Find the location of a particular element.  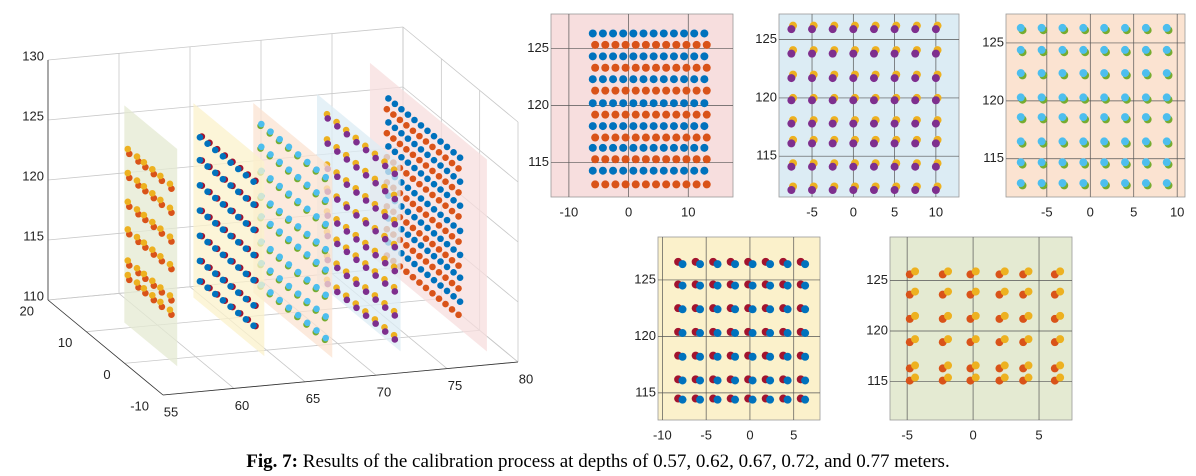

axis-line is located at coordinates (105, 347).